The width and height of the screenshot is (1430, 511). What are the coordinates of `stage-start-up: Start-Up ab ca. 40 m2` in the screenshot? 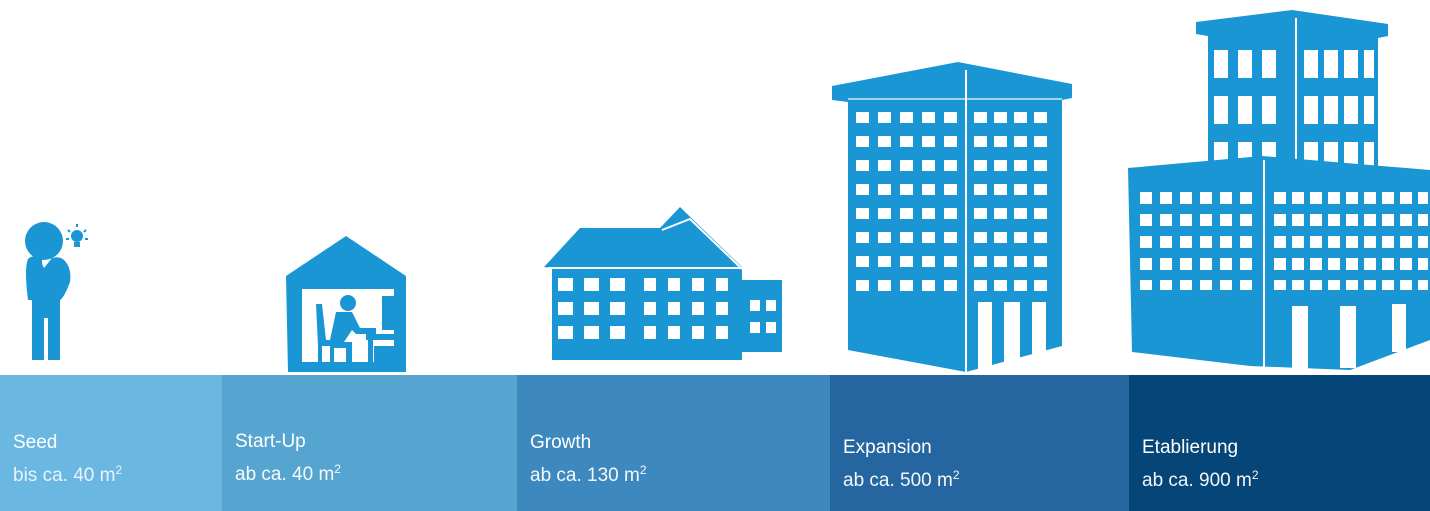 It's located at (369, 443).